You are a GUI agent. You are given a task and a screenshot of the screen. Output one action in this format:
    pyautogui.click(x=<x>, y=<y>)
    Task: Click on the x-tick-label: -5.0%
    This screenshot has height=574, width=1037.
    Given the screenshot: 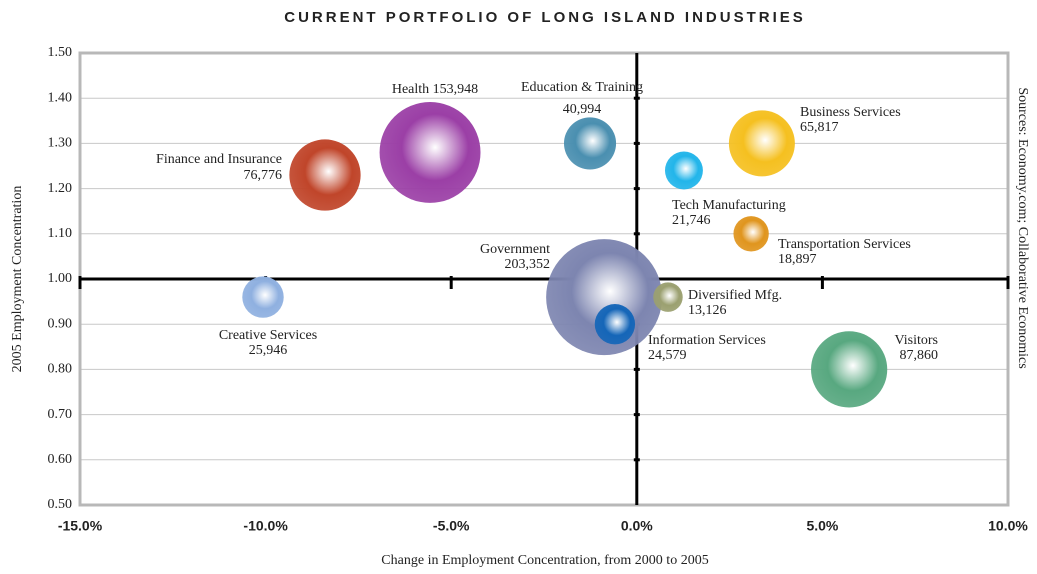 What is the action you would take?
    pyautogui.click(x=451, y=526)
    